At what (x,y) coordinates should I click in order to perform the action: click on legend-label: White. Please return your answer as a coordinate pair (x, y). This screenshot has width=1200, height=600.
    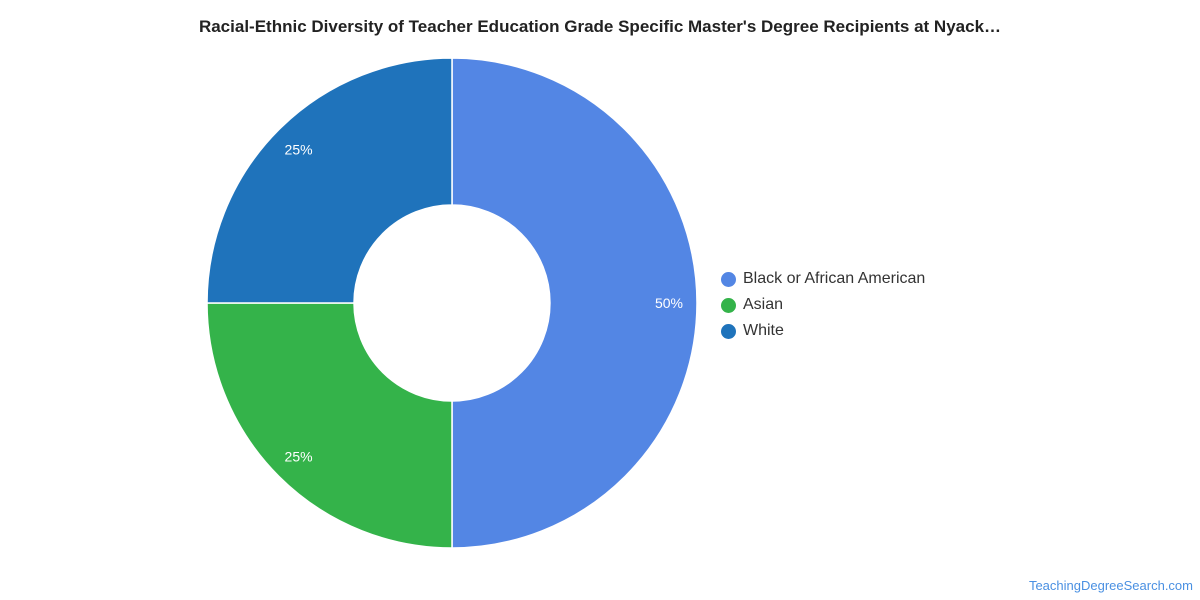
    Looking at the image, I should click on (763, 330).